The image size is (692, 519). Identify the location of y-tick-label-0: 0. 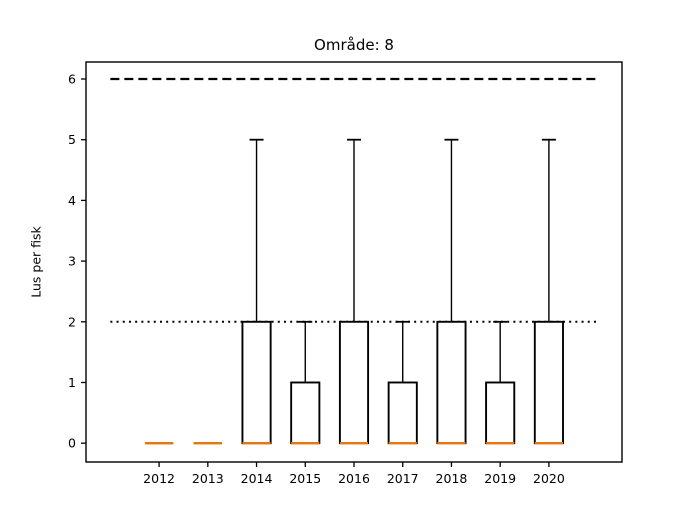
(72, 443).